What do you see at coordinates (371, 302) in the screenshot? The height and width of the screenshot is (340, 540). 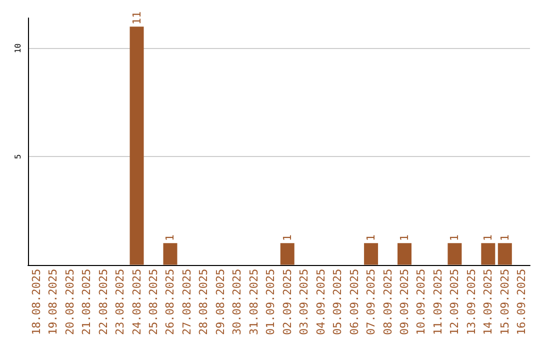 I see `x-tick-label: 07.09.2025` at bounding box center [371, 302].